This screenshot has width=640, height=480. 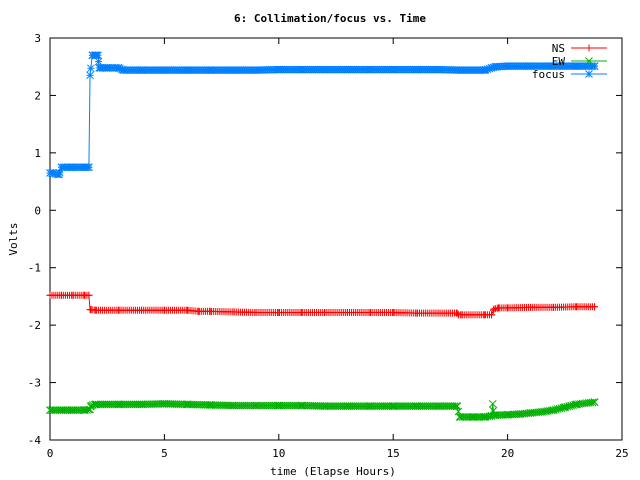 What do you see at coordinates (558, 48) in the screenshot?
I see `legend-label: NS` at bounding box center [558, 48].